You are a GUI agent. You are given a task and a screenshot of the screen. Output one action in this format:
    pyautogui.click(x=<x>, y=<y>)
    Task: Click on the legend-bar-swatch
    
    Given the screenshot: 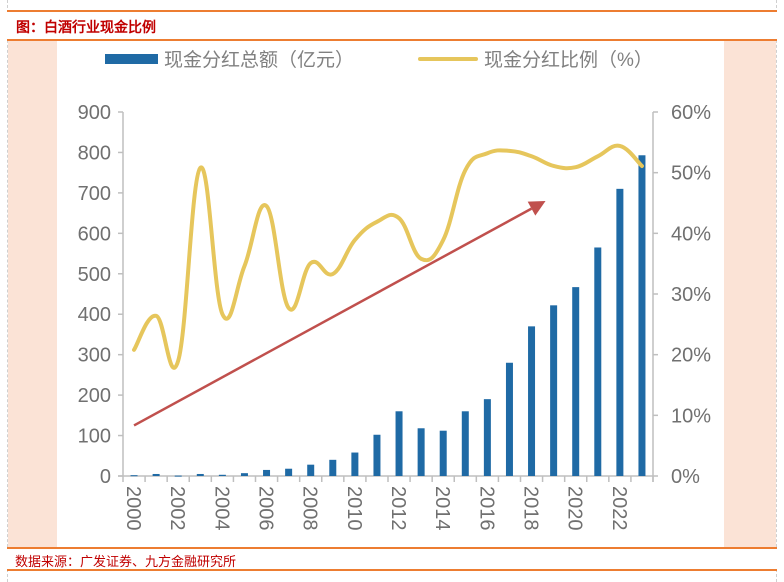 What is the action you would take?
    pyautogui.click(x=131, y=59)
    